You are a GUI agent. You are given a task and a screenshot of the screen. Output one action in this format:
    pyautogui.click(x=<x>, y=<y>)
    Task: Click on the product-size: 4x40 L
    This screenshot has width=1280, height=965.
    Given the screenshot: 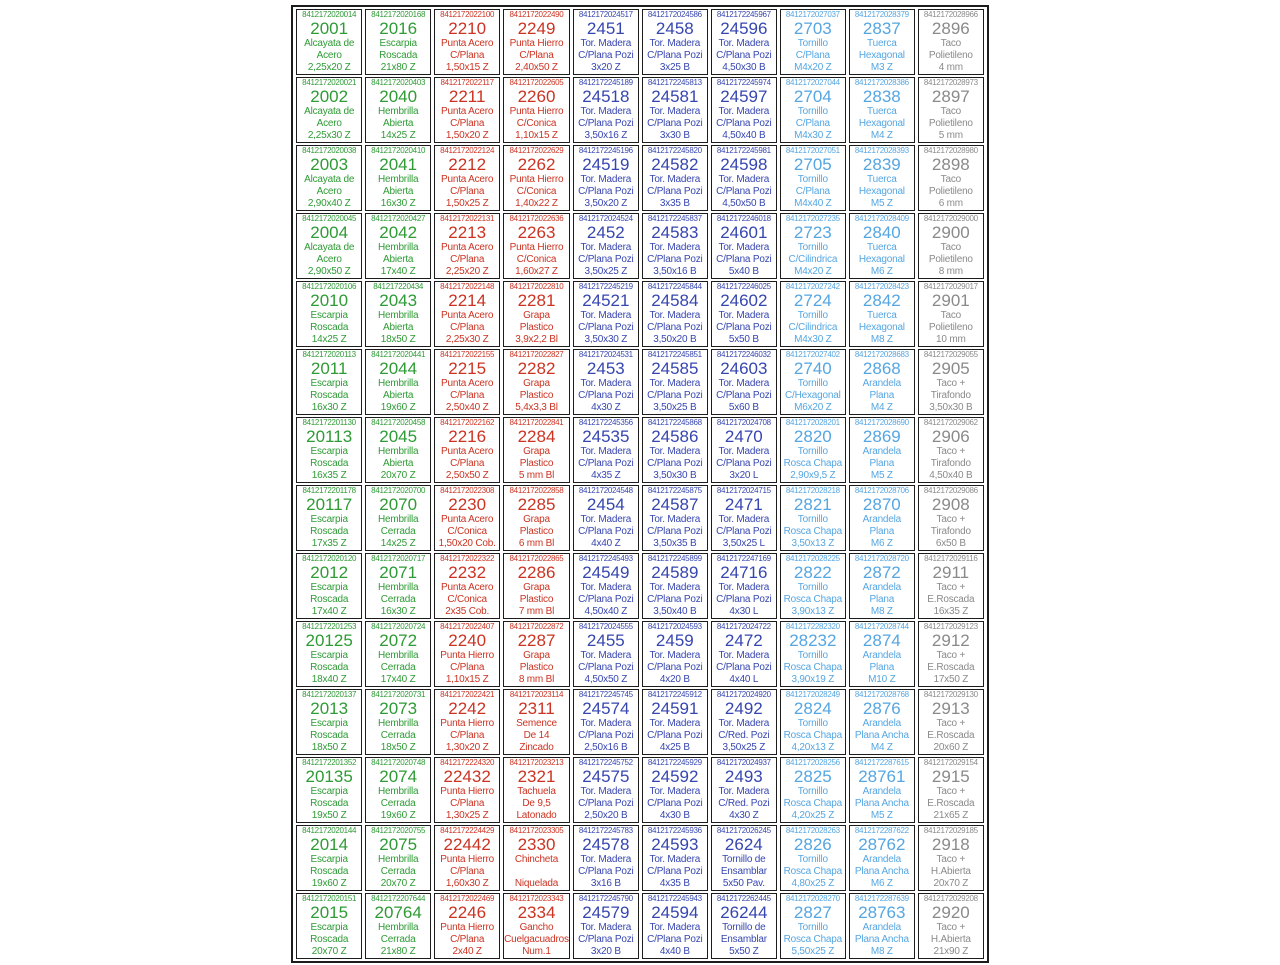 What is the action you would take?
    pyautogui.click(x=744, y=679)
    